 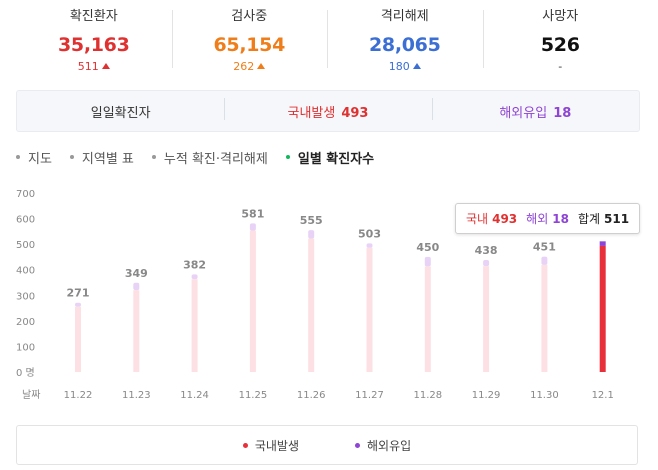 What do you see at coordinates (25, 245) in the screenshot?
I see `y-tick-label: 500` at bounding box center [25, 245].